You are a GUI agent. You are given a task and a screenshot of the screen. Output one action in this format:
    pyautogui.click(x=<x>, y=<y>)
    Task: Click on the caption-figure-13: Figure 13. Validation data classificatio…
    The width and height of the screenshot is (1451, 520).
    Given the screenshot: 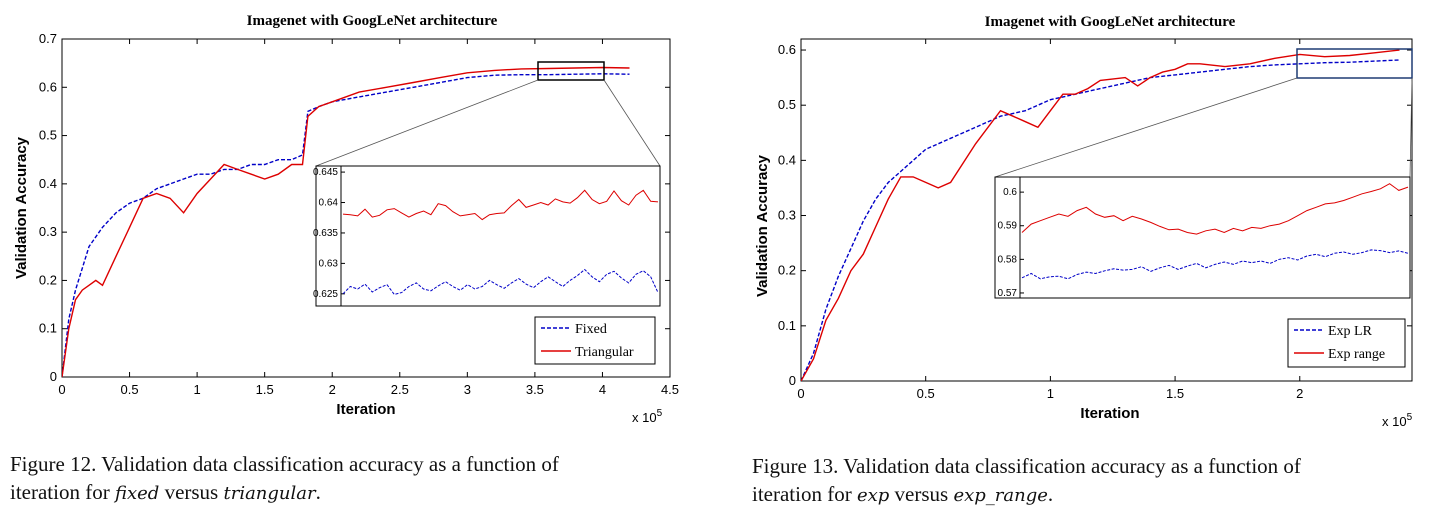 What is the action you would take?
    pyautogui.click(x=1026, y=481)
    